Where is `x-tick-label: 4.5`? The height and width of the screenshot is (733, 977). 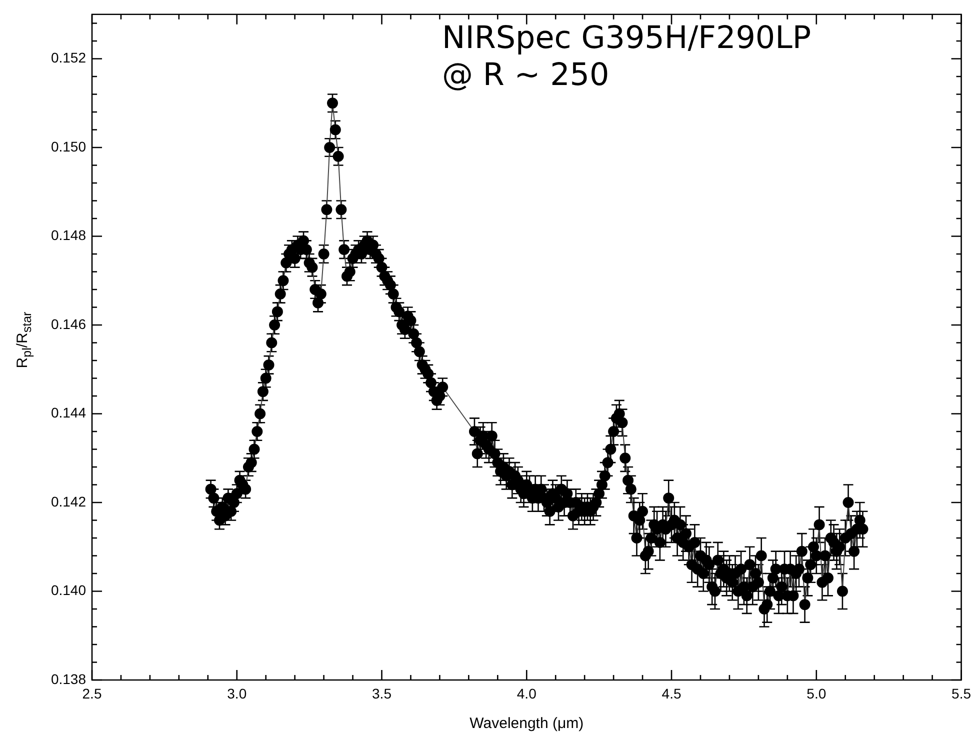 x-tick-label: 4.5 is located at coordinates (672, 693).